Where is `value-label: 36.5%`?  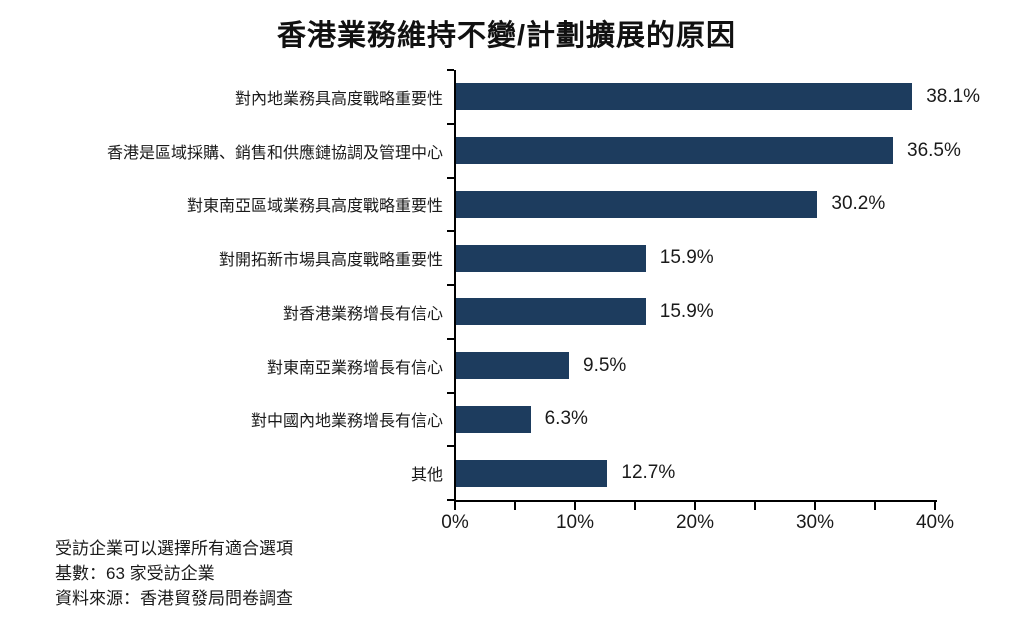 value-label: 36.5% is located at coordinates (934, 150).